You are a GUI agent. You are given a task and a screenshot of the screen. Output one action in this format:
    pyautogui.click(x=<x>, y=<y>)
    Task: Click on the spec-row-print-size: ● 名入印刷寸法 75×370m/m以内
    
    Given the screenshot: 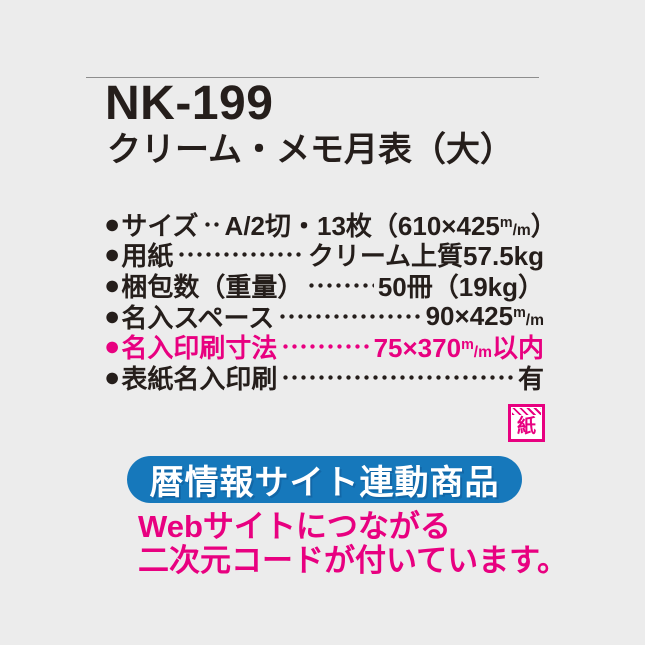 What is the action you would take?
    pyautogui.click(x=324, y=347)
    